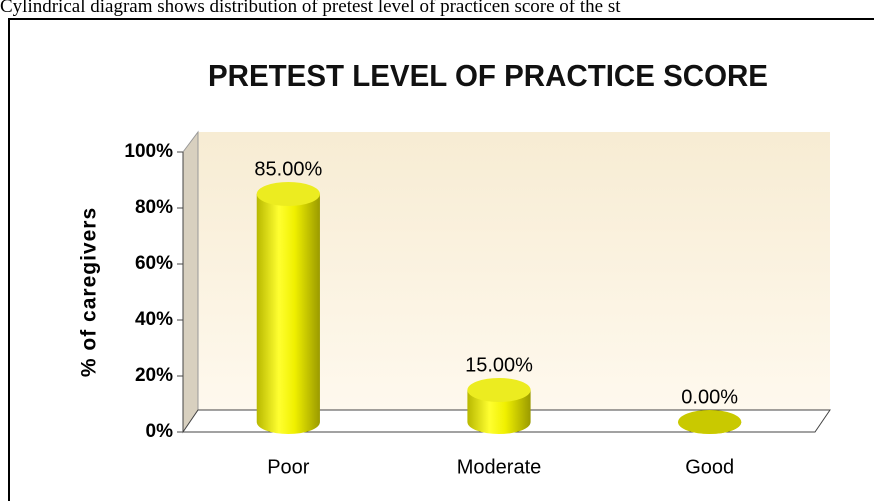 The image size is (874, 501). Describe the element at coordinates (154, 207) in the screenshot. I see `y-tick-label: 80%` at that location.